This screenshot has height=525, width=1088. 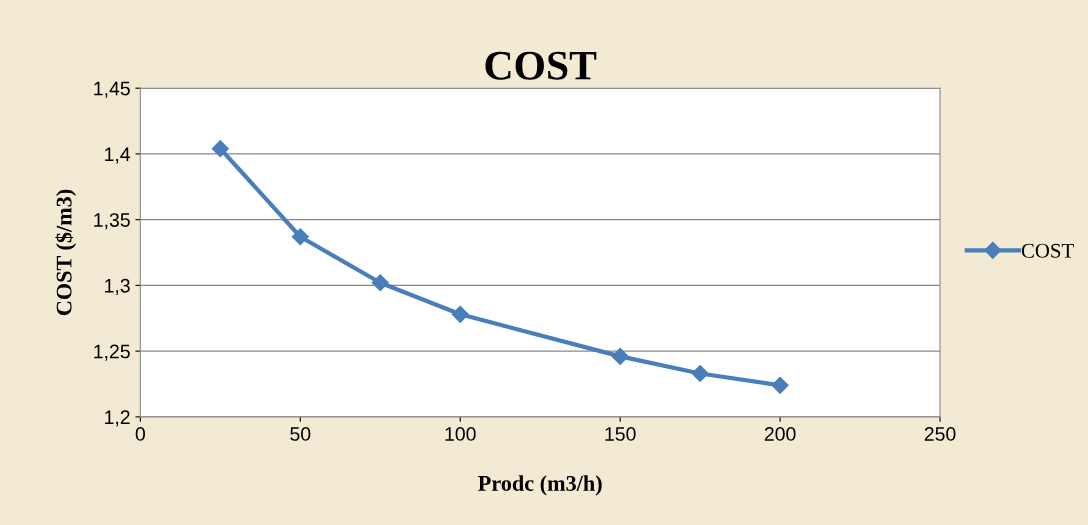 What do you see at coordinates (460, 434) in the screenshot?
I see `x-tick-label: 100` at bounding box center [460, 434].